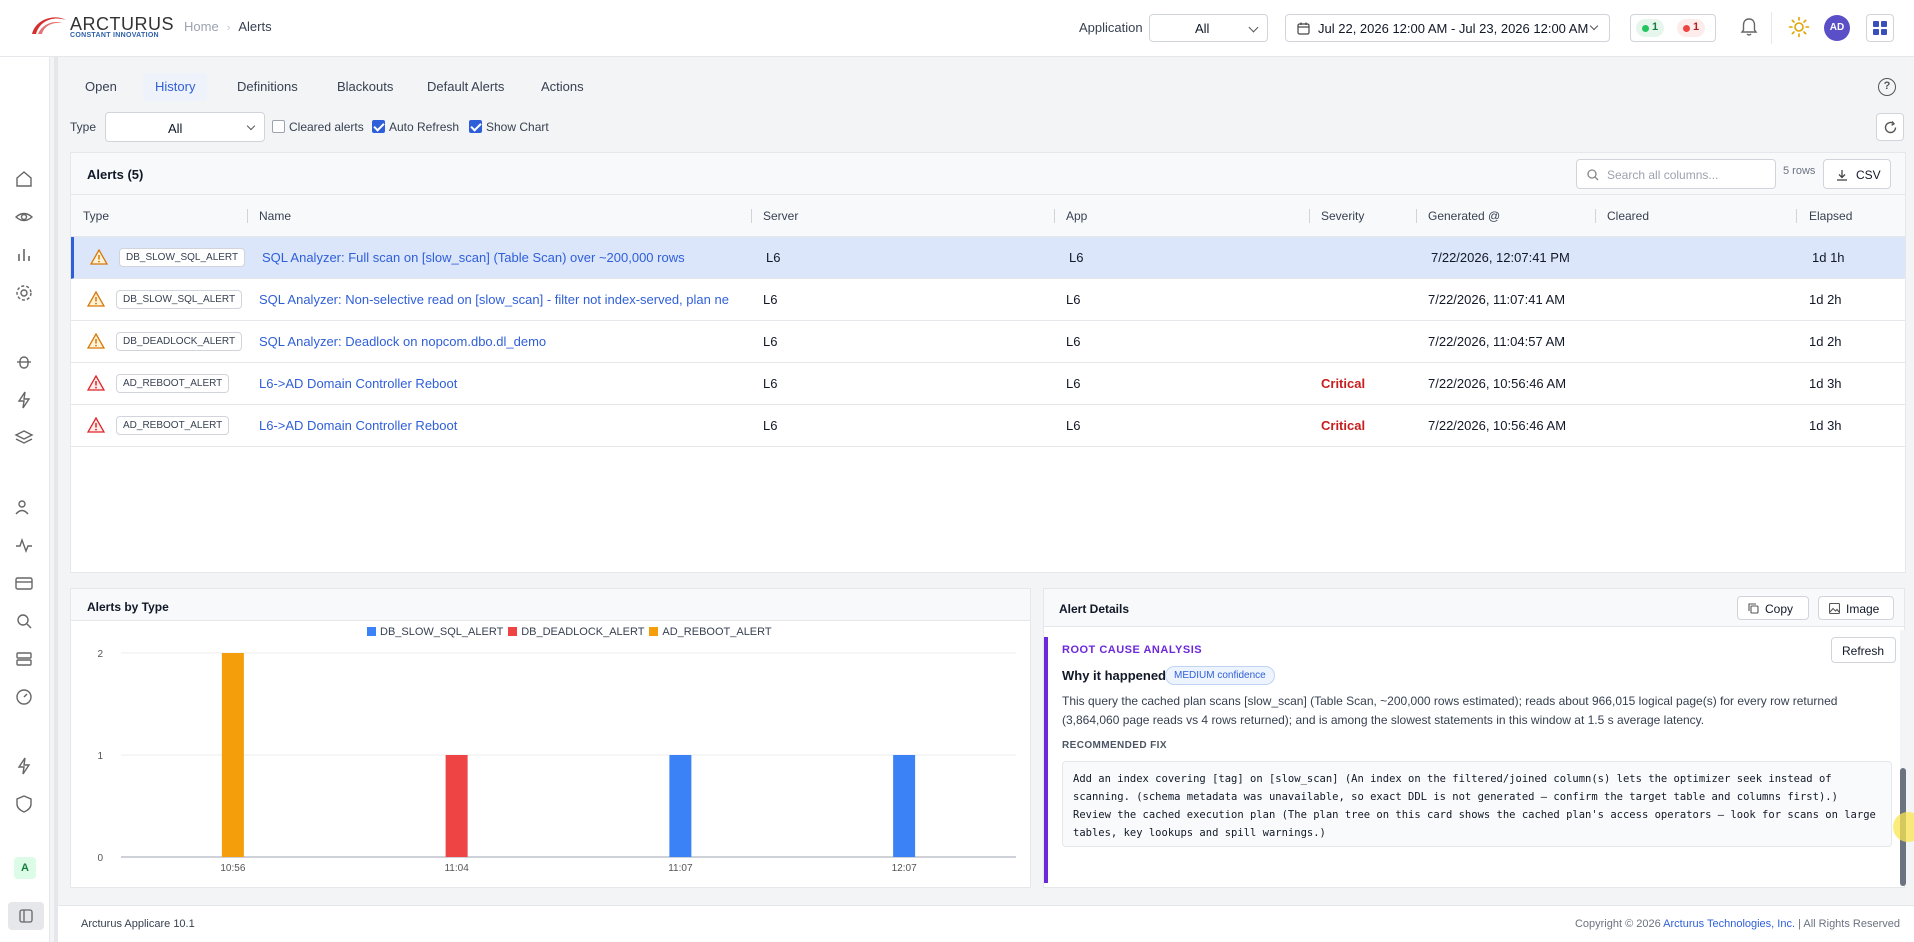 The image size is (1914, 942). Describe the element at coordinates (1831, 216) in the screenshot. I see `column-header-elapsed: Elapsed` at that location.